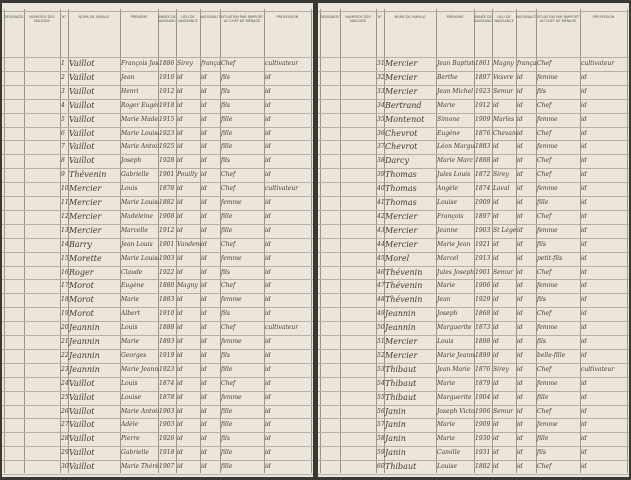 This screenshot has width=631, height=480. Describe the element at coordinates (140, 411) in the screenshot. I see `entry: Marie Antoinette` at that location.